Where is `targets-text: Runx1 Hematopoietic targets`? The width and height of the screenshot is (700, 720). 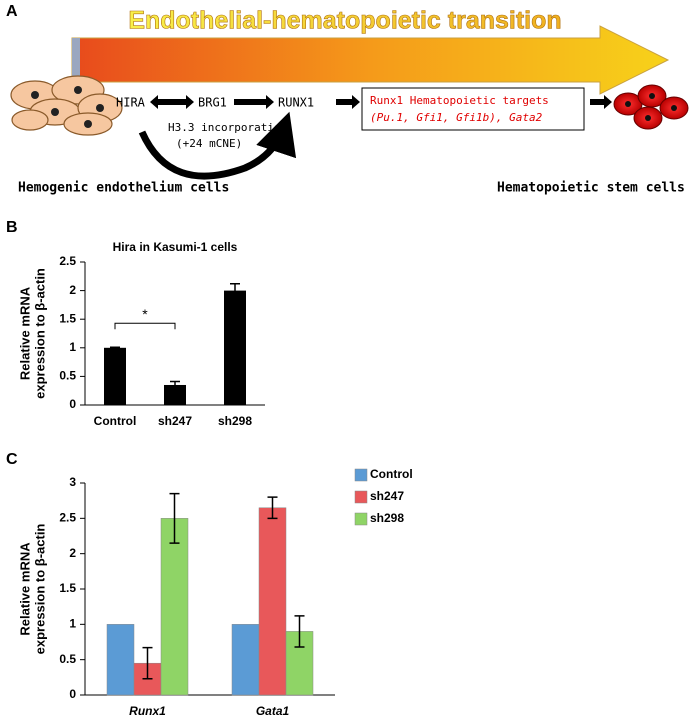
targets-text: Runx1 Hematopoietic targets is located at coordinates (459, 100).